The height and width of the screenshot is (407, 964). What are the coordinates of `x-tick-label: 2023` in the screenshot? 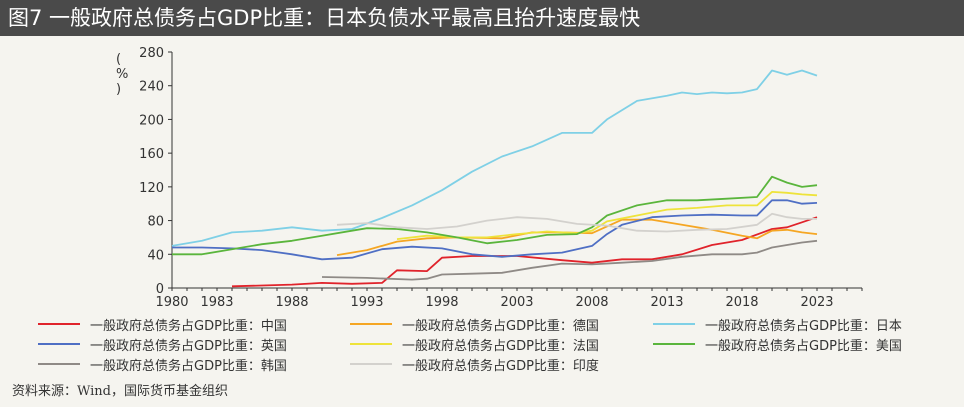 It's located at (816, 302).